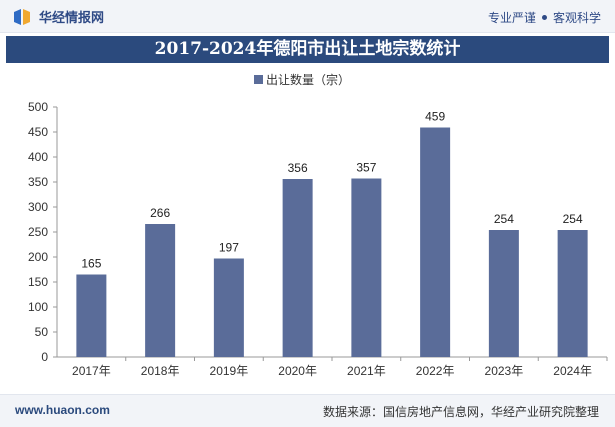  I want to click on separator-dot-icon, so click(544, 17).